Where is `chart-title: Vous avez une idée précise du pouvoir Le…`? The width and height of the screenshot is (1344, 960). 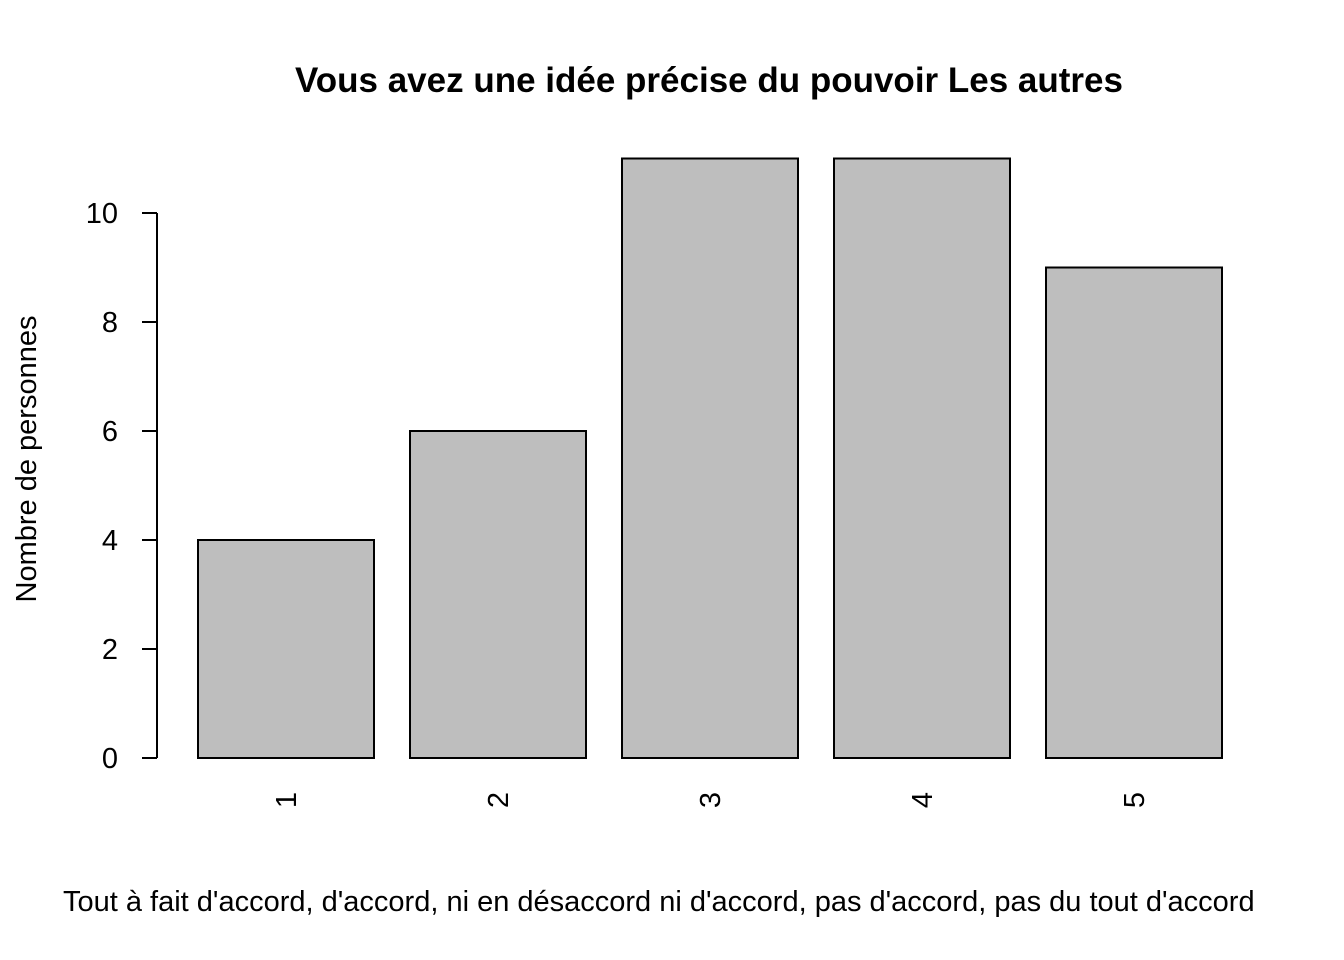 chart-title: Vous avez une idée précise du pouvoir Le… is located at coordinates (709, 80).